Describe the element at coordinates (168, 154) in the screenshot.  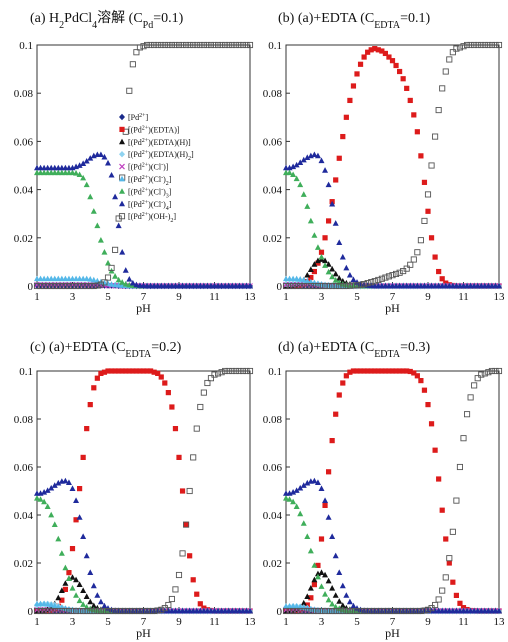
I see `title-part: )(EDTA)(H)` at that location.